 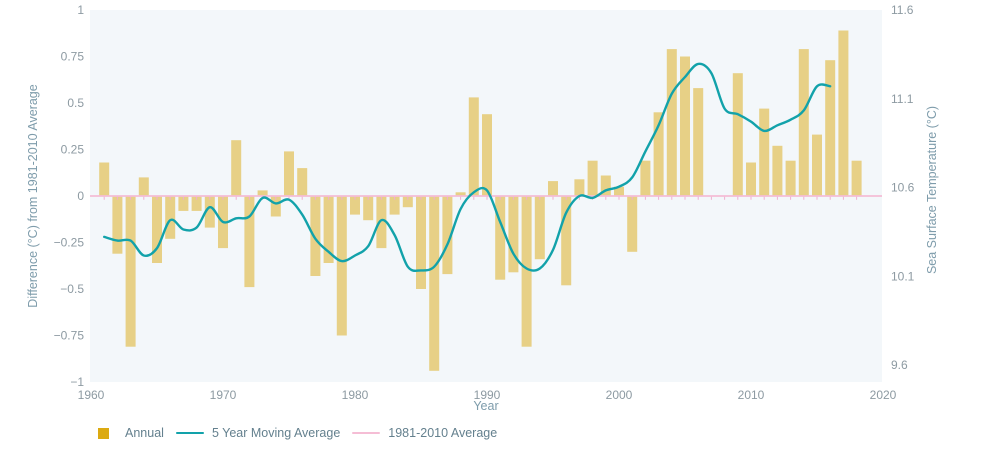 I want to click on x-tick-1980: 1980, so click(x=355, y=395).